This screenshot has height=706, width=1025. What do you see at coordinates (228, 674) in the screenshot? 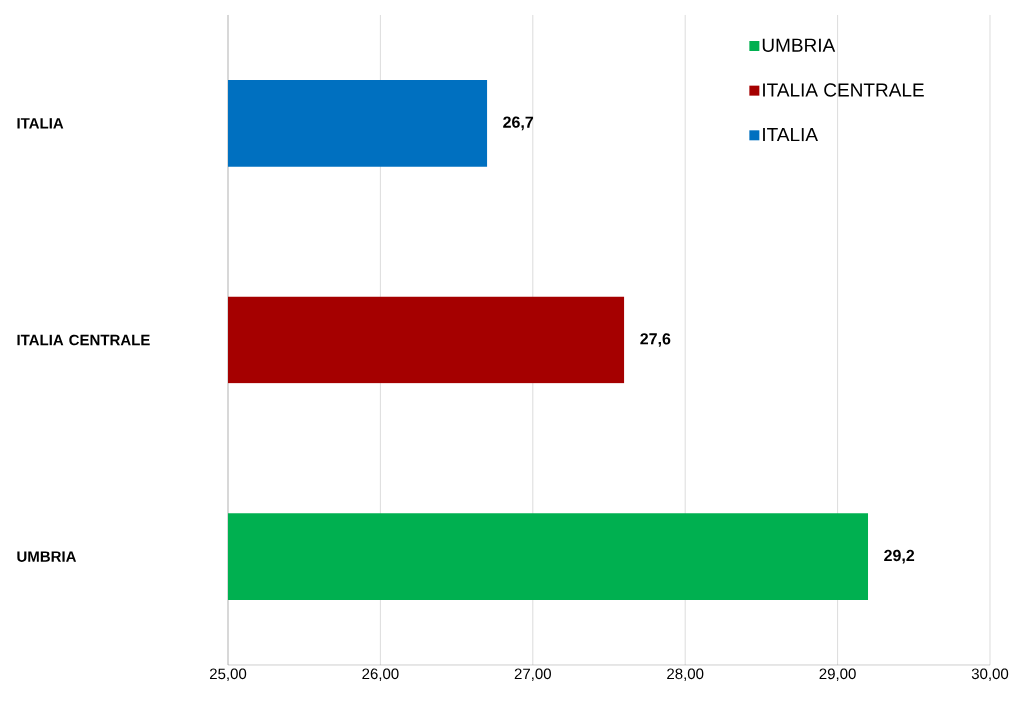
I see `x-tick-label: 25,00` at bounding box center [228, 674].